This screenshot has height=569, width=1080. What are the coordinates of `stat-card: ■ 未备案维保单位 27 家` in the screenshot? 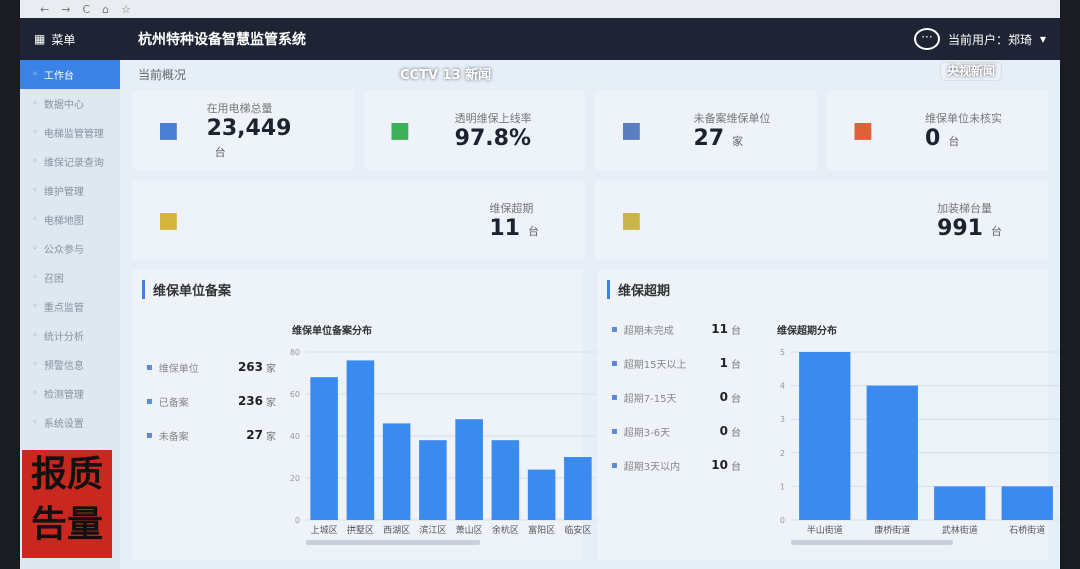 It's located at (706, 130).